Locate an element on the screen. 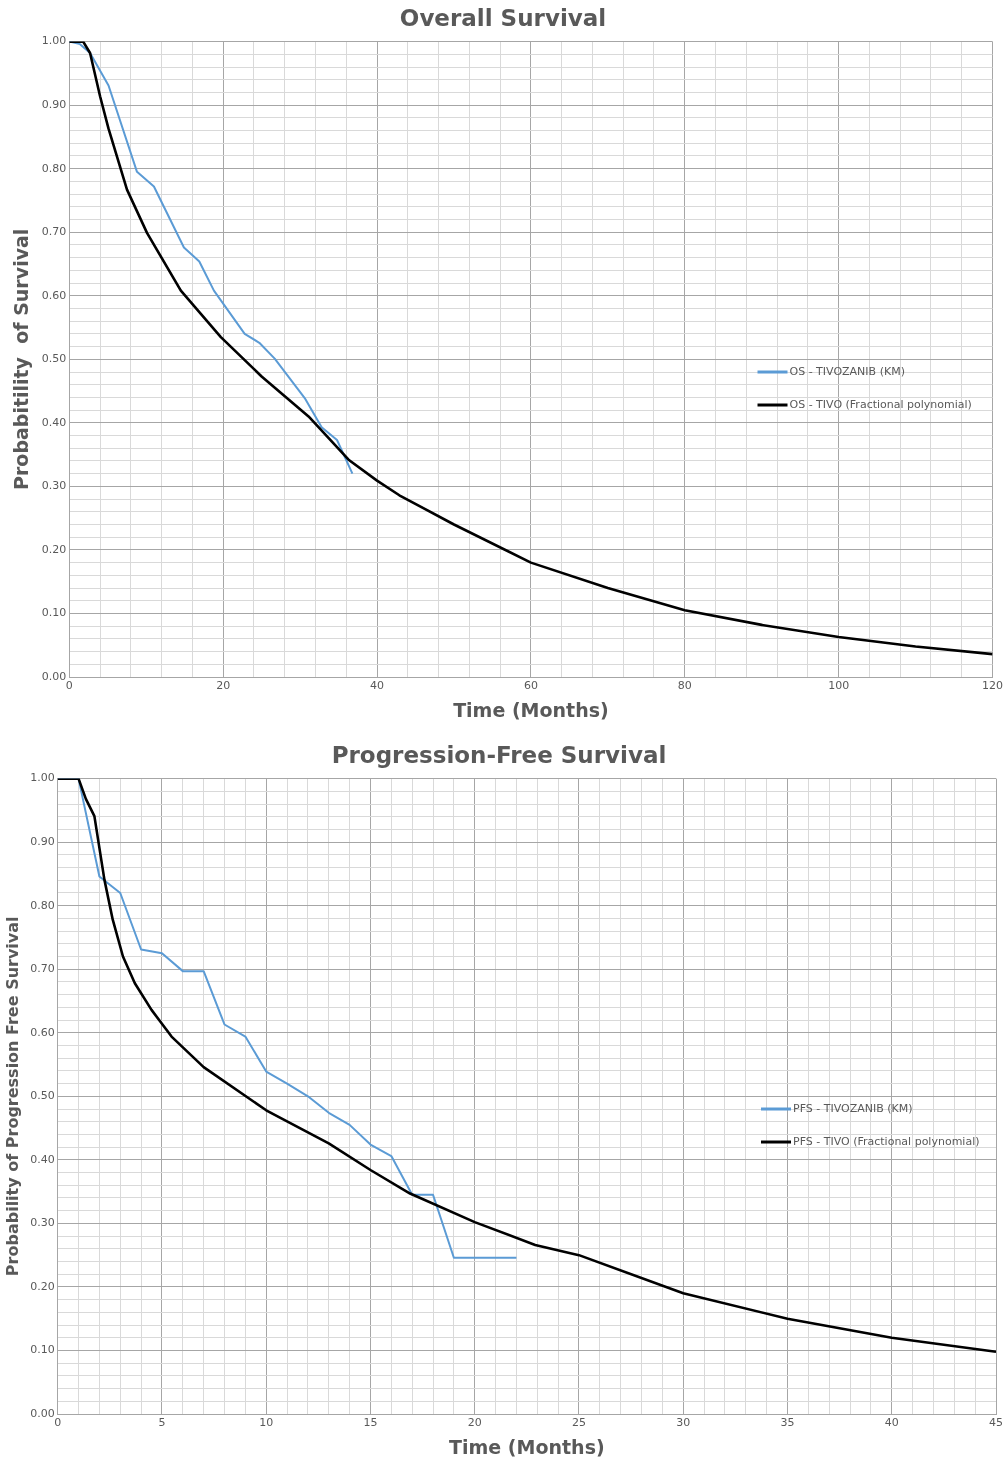 The width and height of the screenshot is (1006, 1474). legend-label: PFS - TIVO (Fractional polynomial) is located at coordinates (886, 1141).